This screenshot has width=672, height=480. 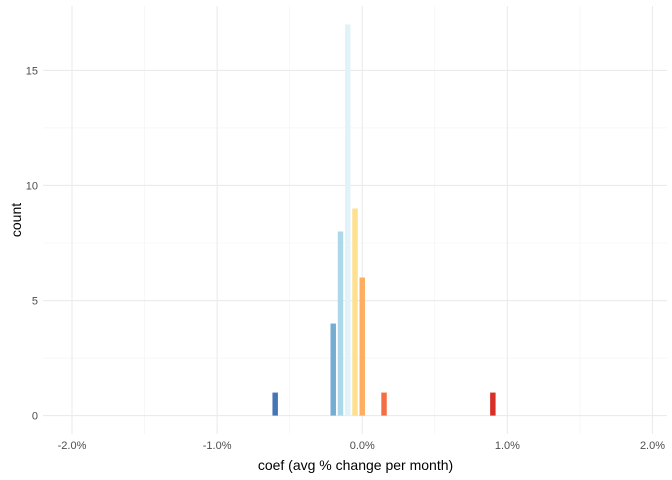 I want to click on x-axis-tick-labels: -2.0% -1.0% 0.0% 1.0% 2.0%, so click(x=362, y=446).